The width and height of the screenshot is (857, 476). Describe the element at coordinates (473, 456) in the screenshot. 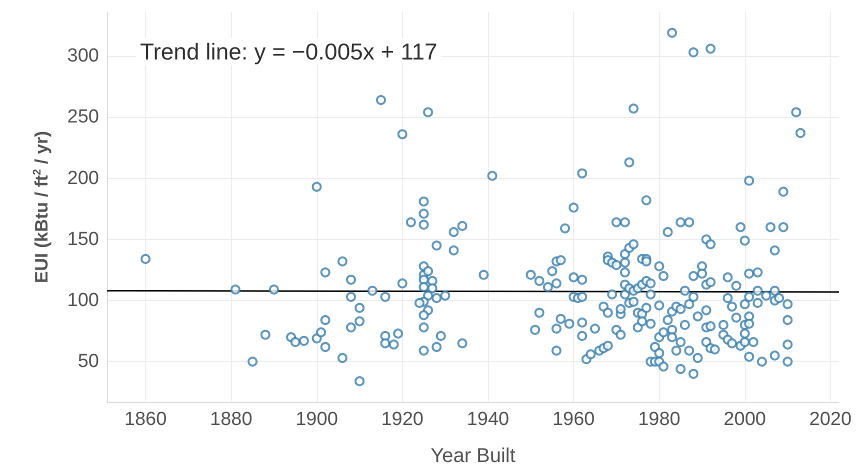

I see `x-axis-title: Year Built` at that location.